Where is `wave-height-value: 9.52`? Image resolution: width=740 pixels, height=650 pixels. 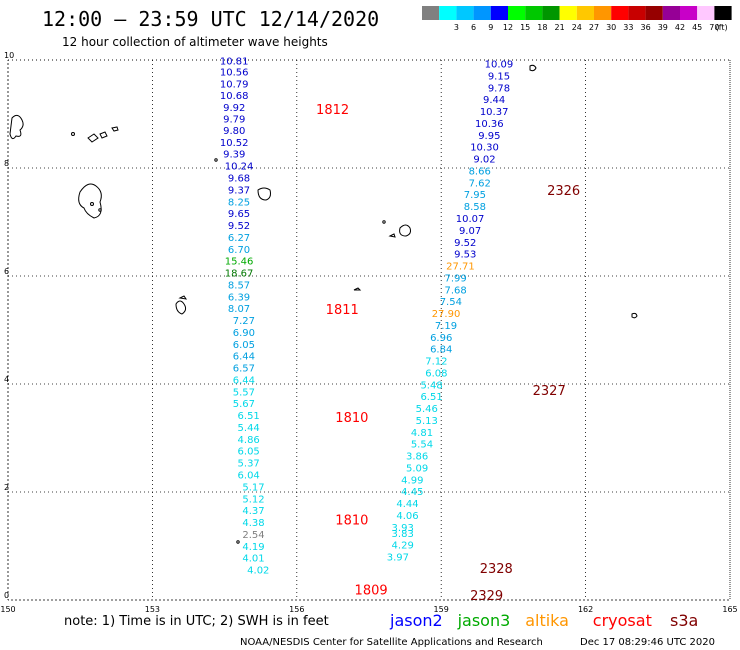
wave-height-value: 9.52 is located at coordinates (465, 243).